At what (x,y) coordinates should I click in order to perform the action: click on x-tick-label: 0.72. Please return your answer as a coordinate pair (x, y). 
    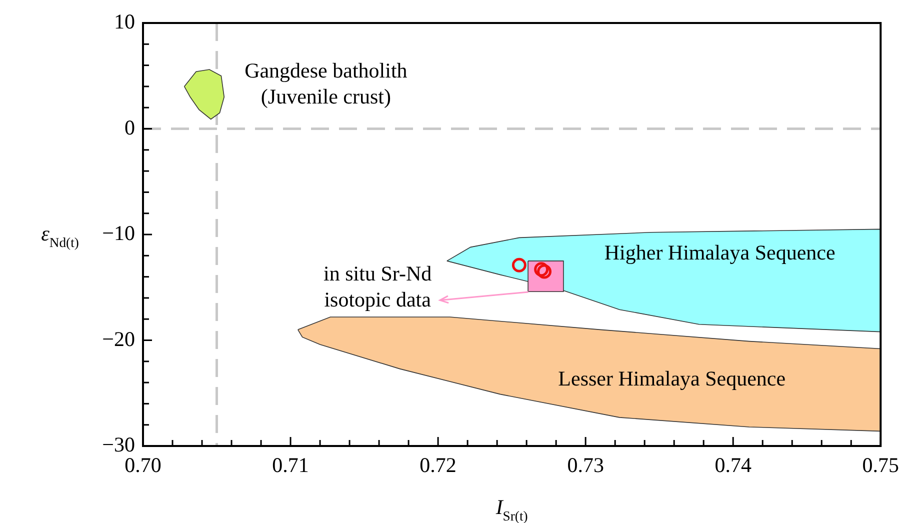
    Looking at the image, I should click on (438, 465).